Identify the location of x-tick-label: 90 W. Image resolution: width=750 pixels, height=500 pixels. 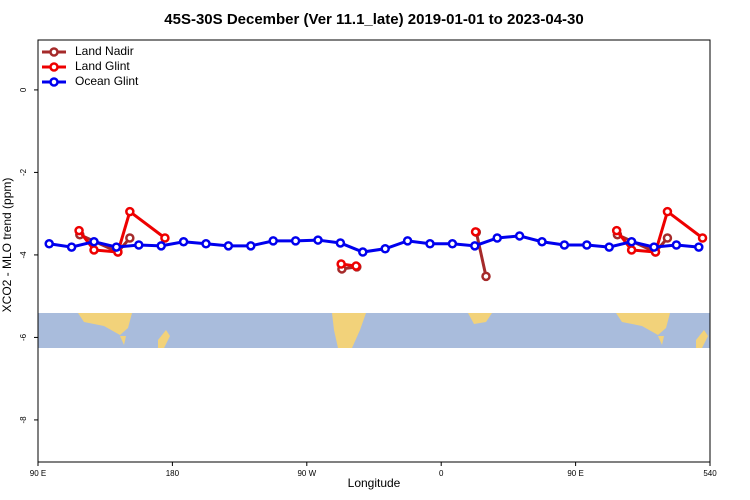
(306, 473).